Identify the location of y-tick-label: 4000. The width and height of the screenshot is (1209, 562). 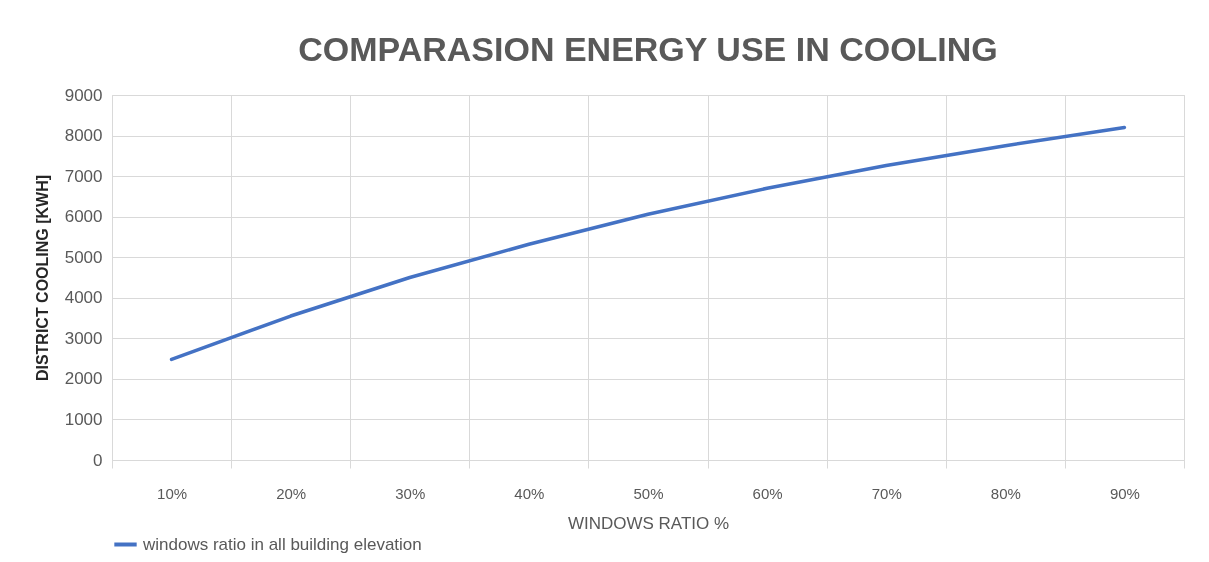
(83, 298).